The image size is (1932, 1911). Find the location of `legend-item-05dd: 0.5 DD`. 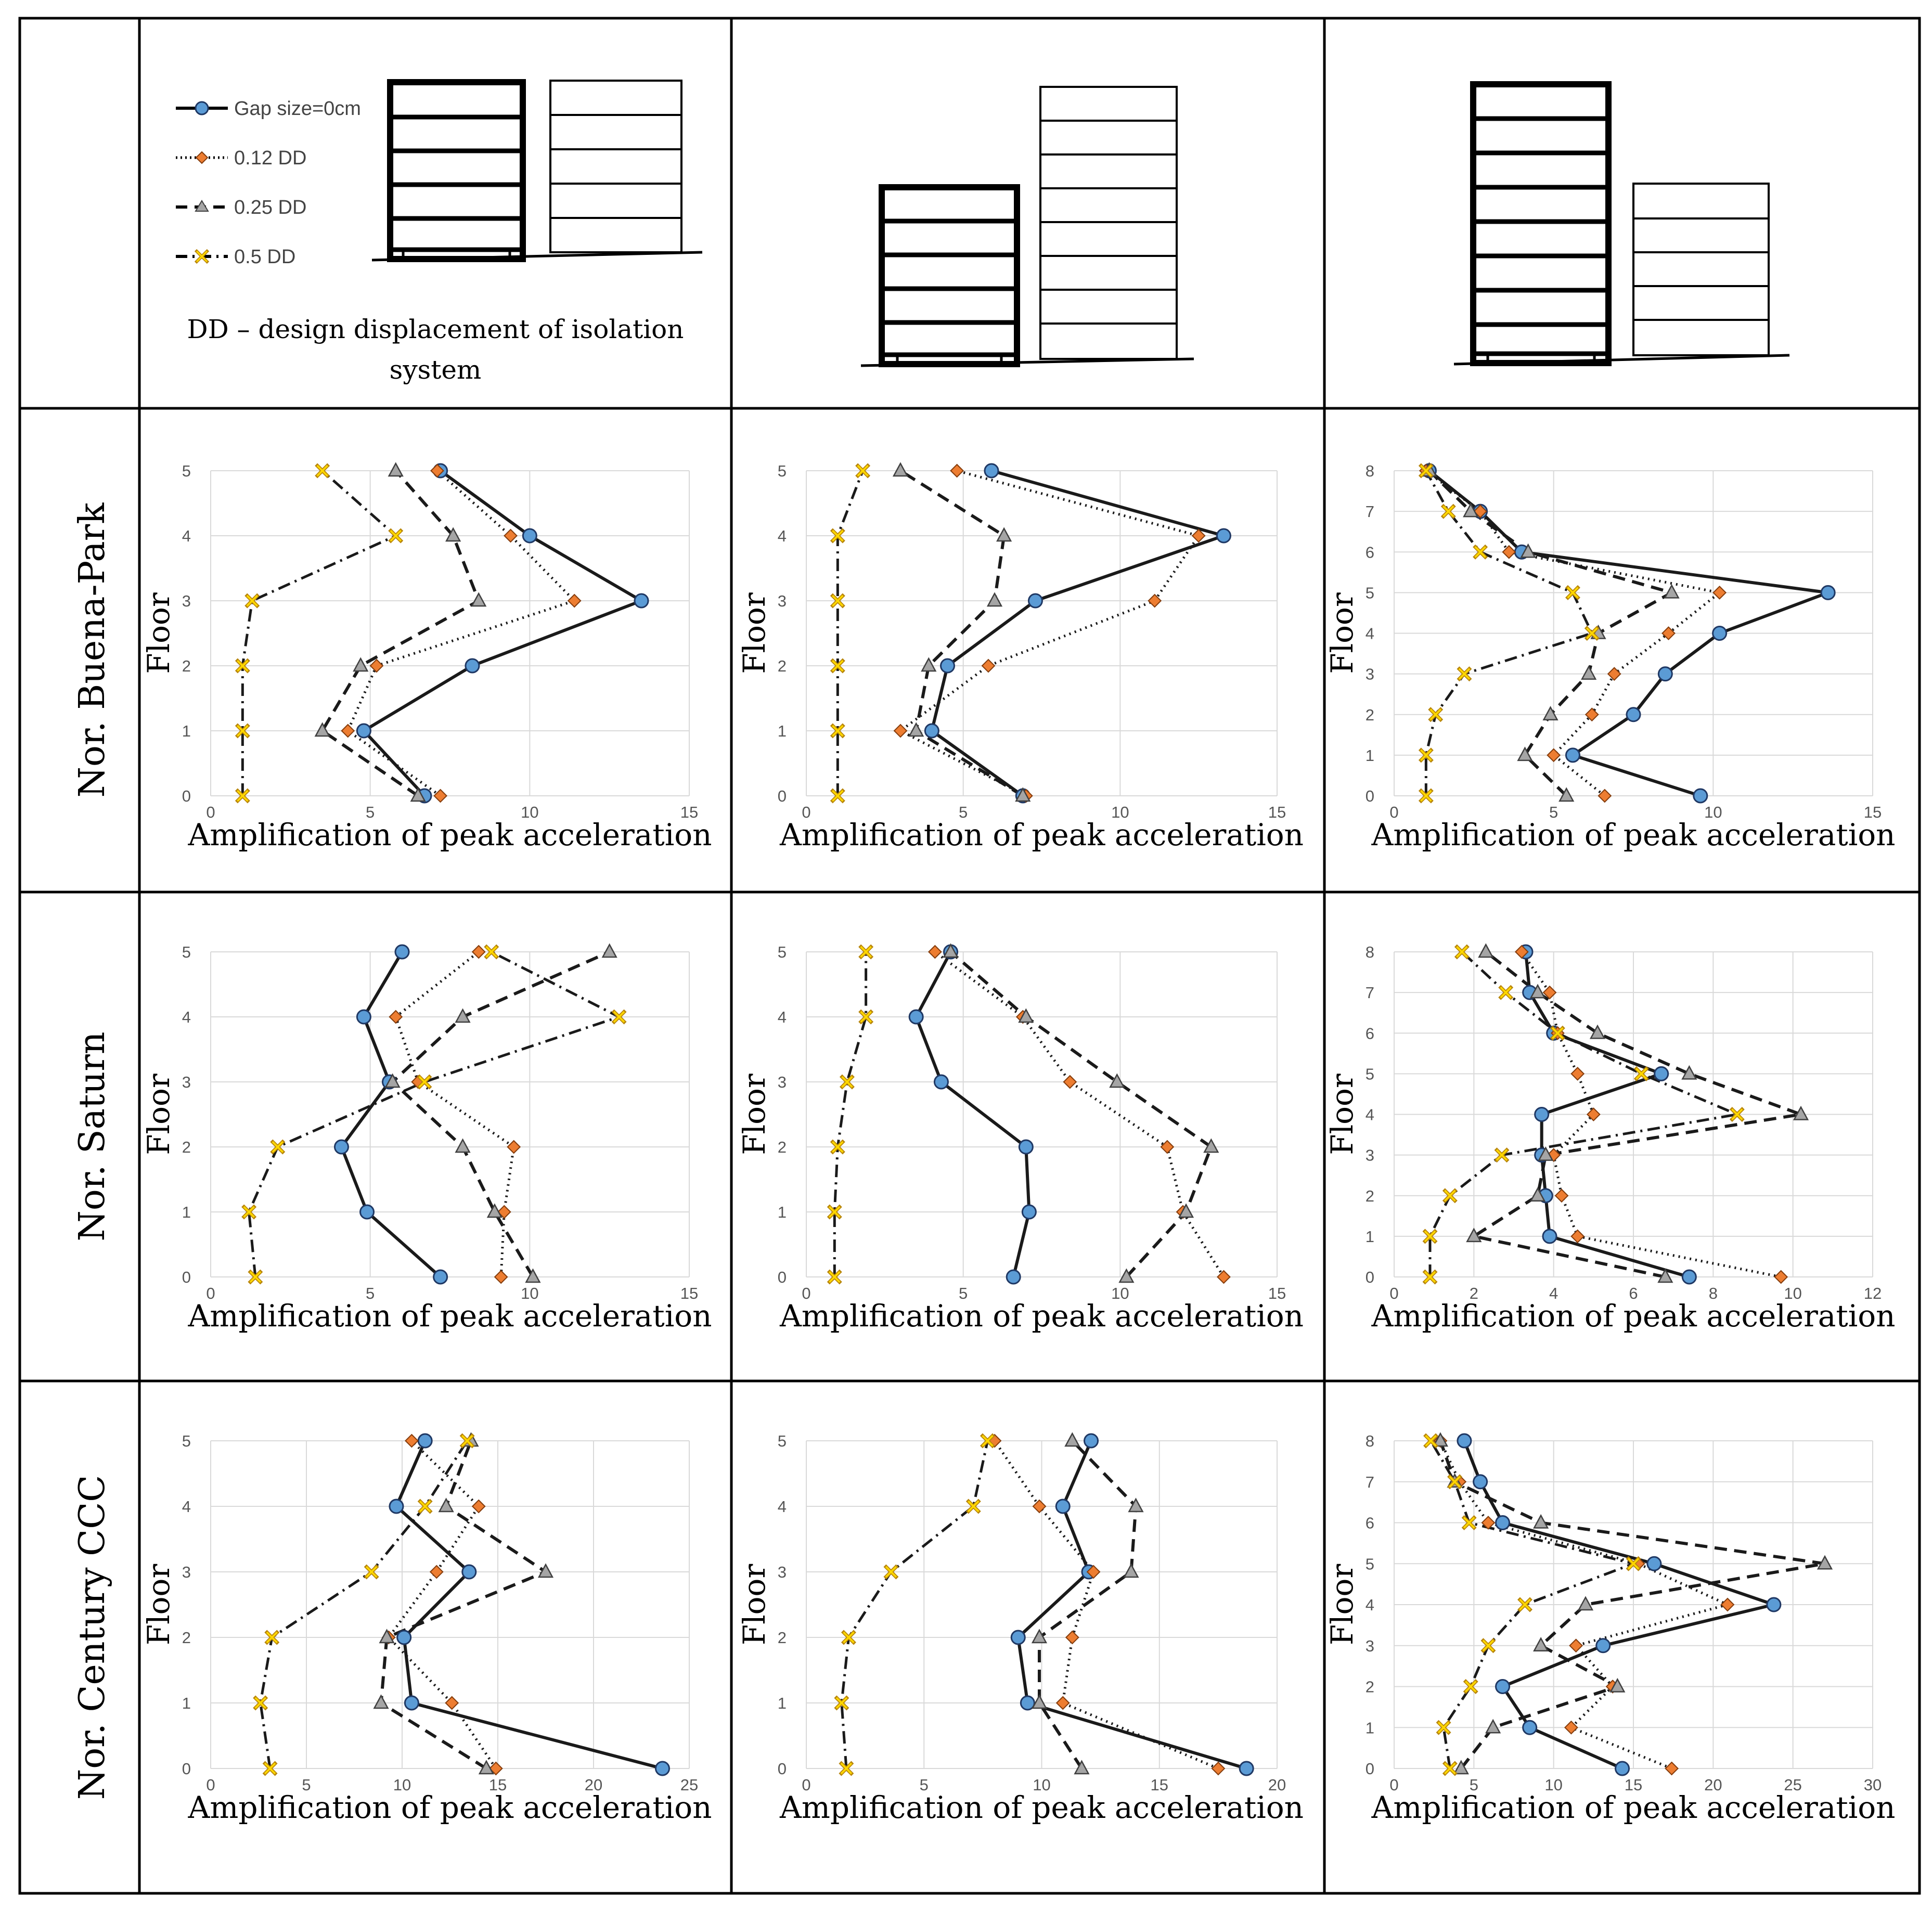

legend-item-05dd: 0.5 DD is located at coordinates (235, 257).